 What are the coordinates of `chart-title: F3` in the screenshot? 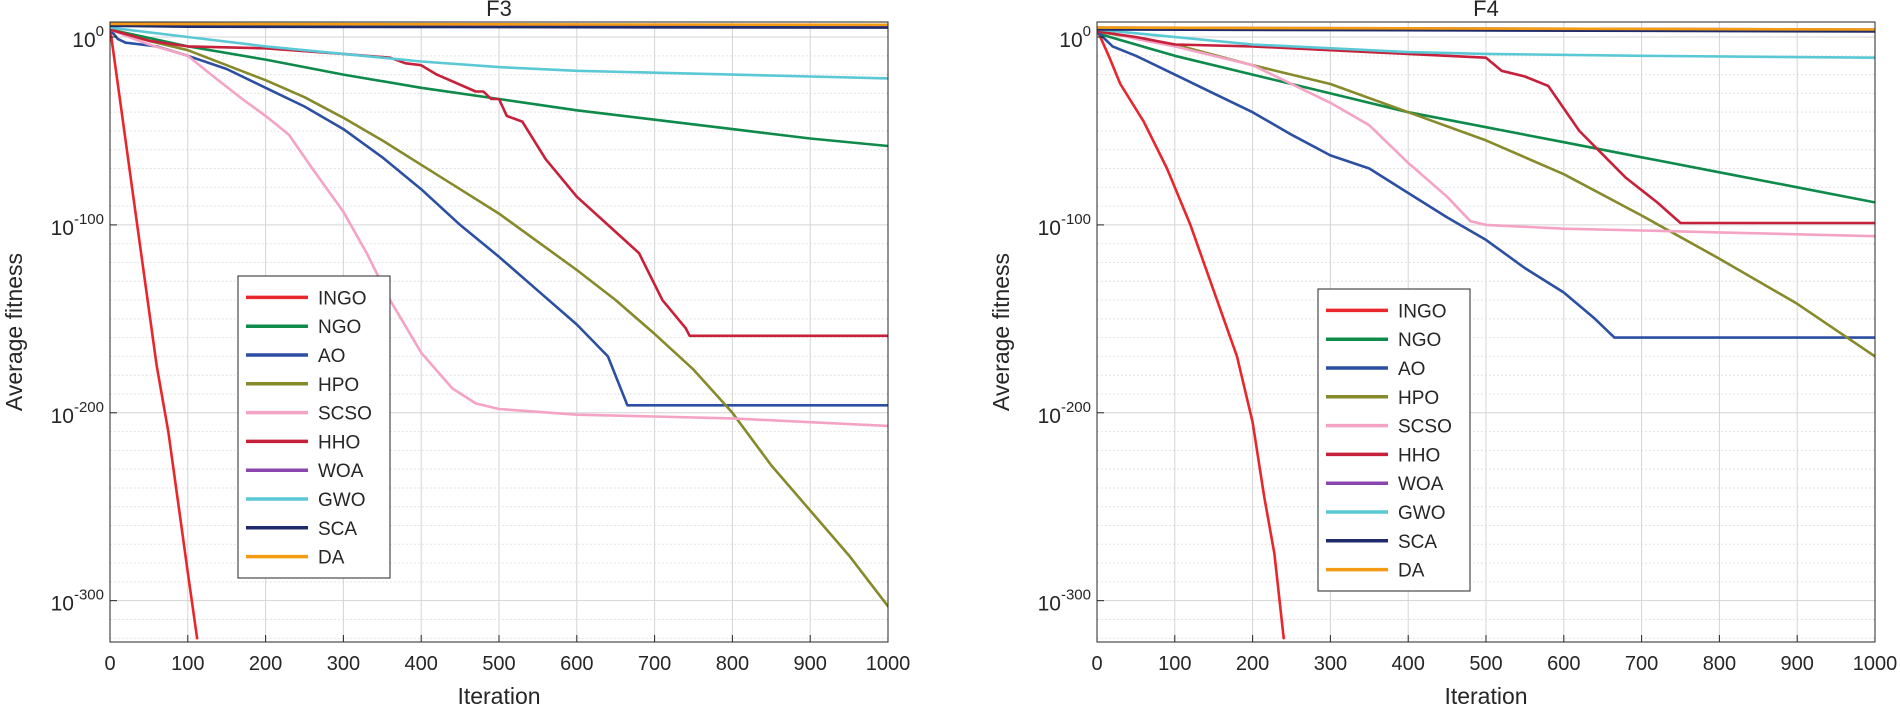 It's located at (499, 10).